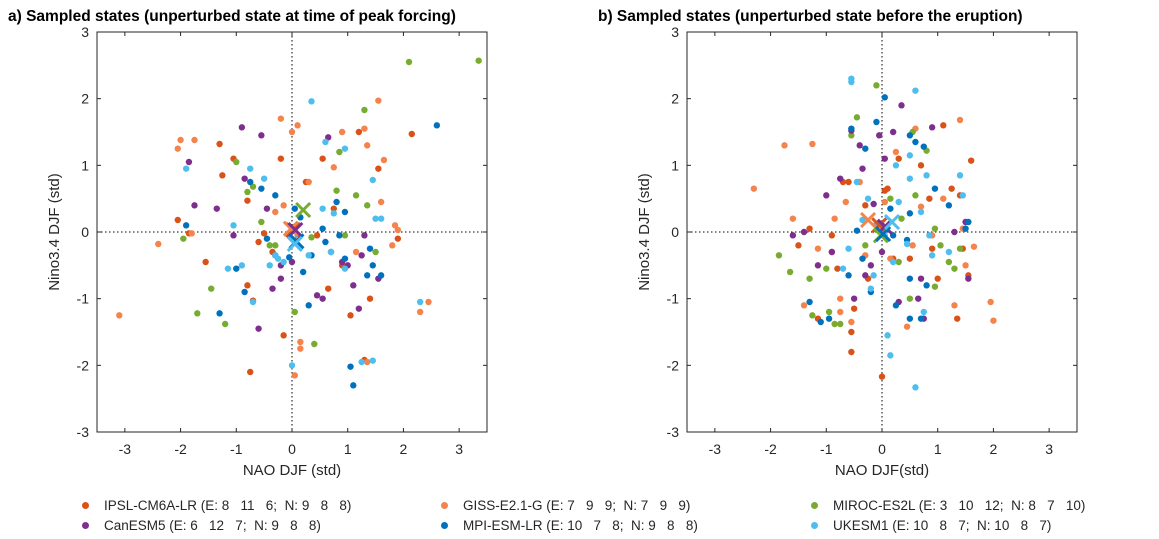 This screenshot has height=539, width=1159. Describe the element at coordinates (675, 32) in the screenshot. I see `y-tick-label: 3` at that location.